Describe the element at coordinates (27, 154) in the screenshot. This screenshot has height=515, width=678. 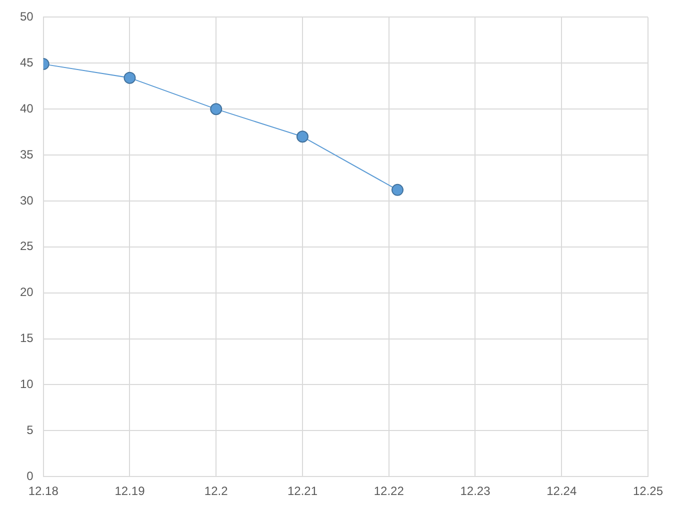
I see `y-tick-label: 35` at that location.